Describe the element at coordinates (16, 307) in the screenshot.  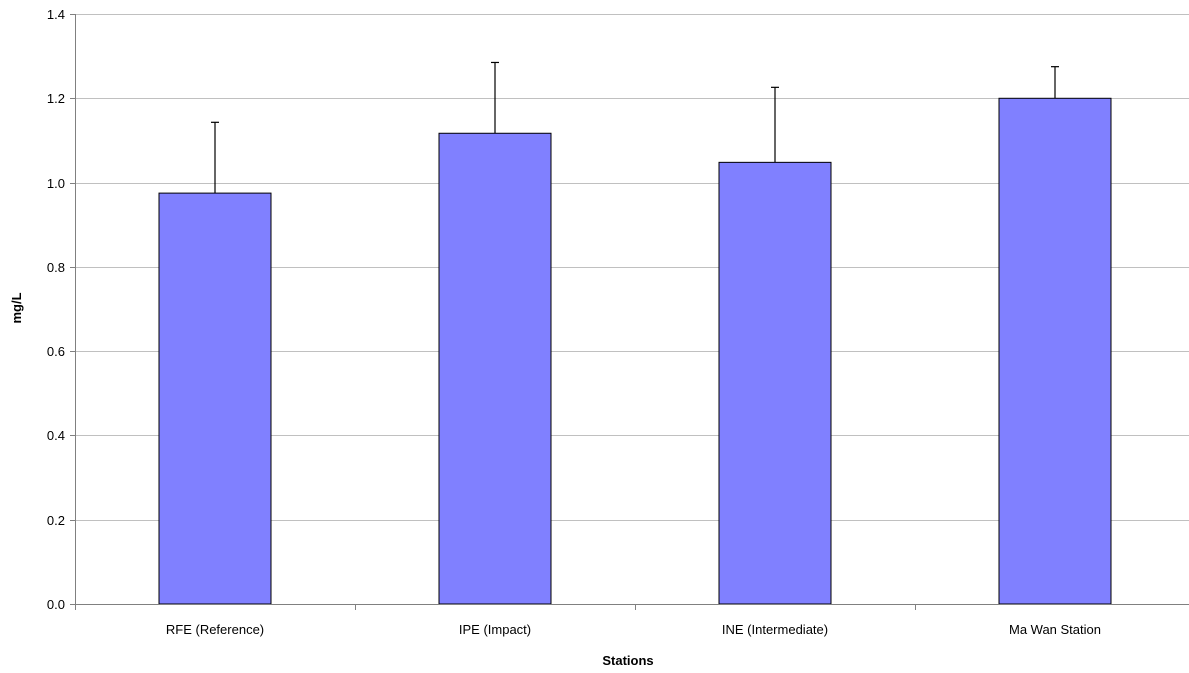
I see `y-axis-title: mg/L` at that location.